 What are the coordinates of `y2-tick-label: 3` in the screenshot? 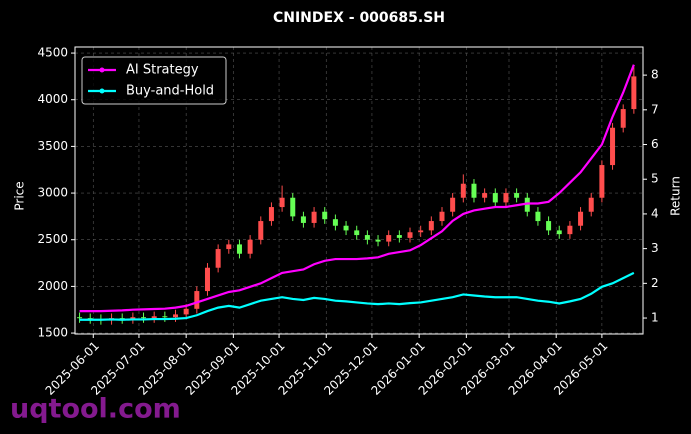 It's located at (655, 248).